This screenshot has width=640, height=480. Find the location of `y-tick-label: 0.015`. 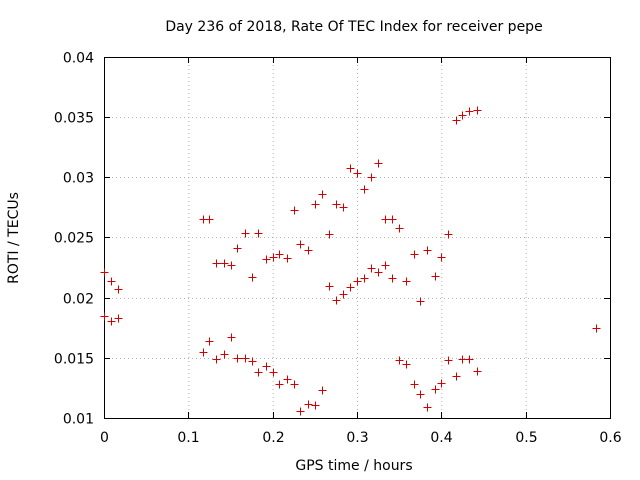

y-tick-label: 0.015 is located at coordinates (74, 360).